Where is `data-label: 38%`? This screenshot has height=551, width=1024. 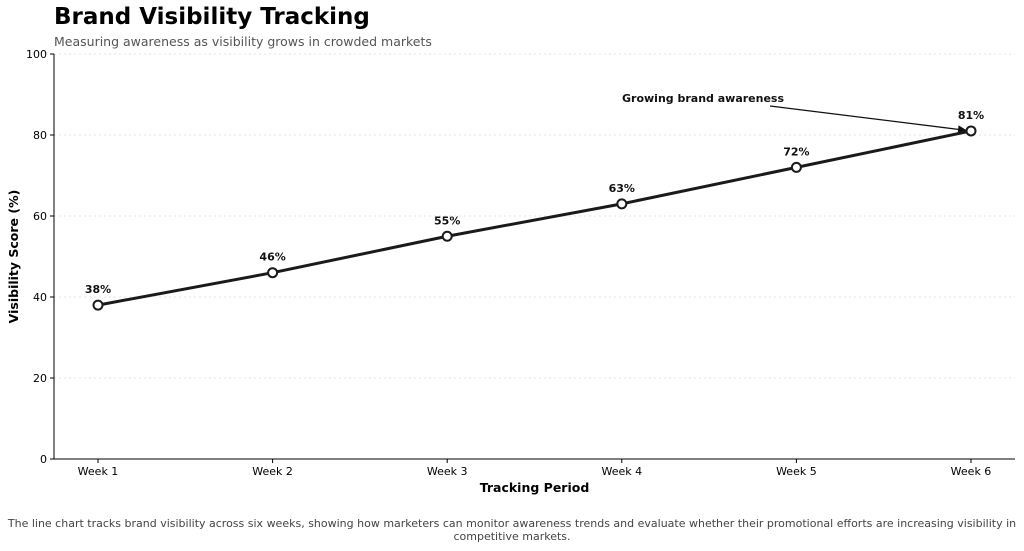
data-label: 38% is located at coordinates (98, 289).